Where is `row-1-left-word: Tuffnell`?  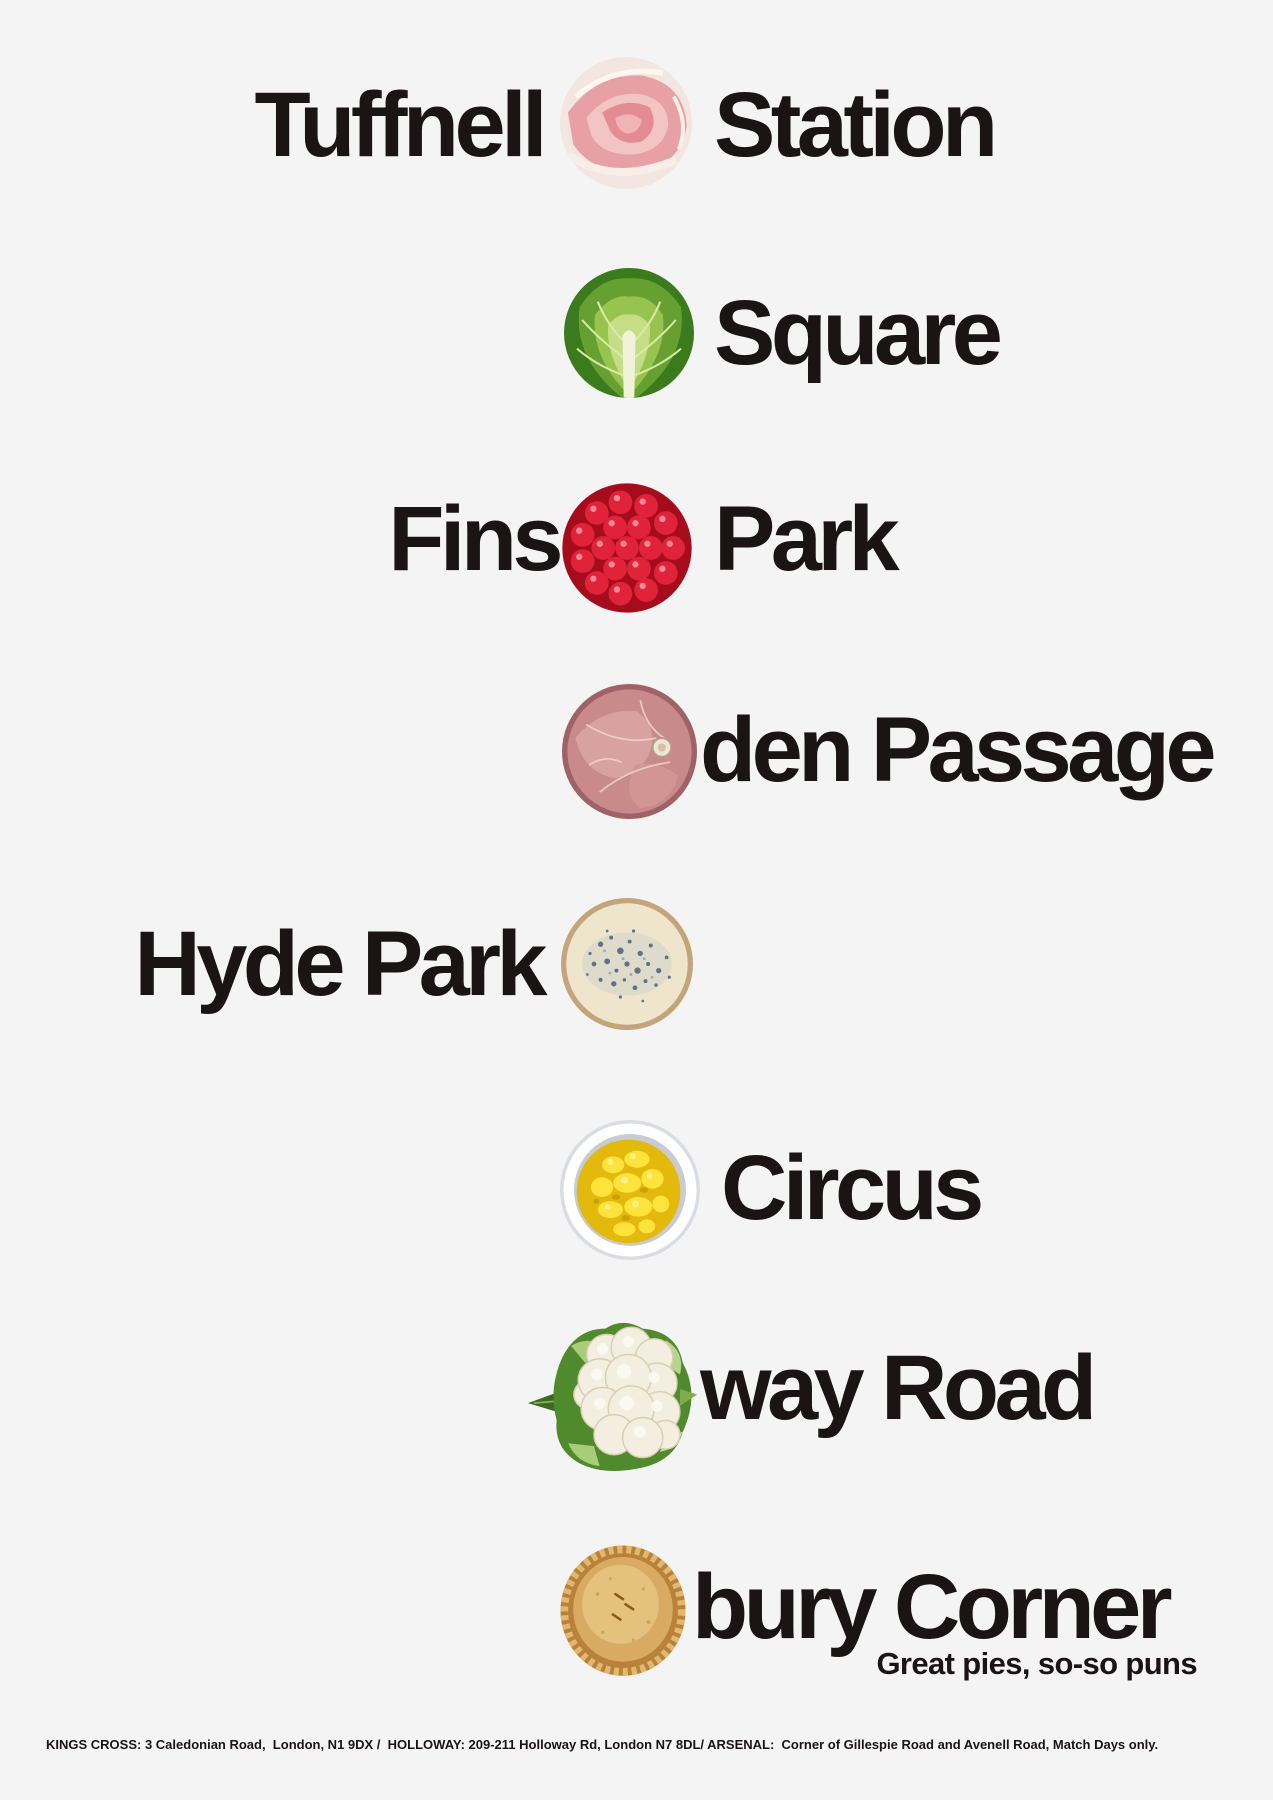
row-1-left-word: Tuffnell is located at coordinates (400, 125).